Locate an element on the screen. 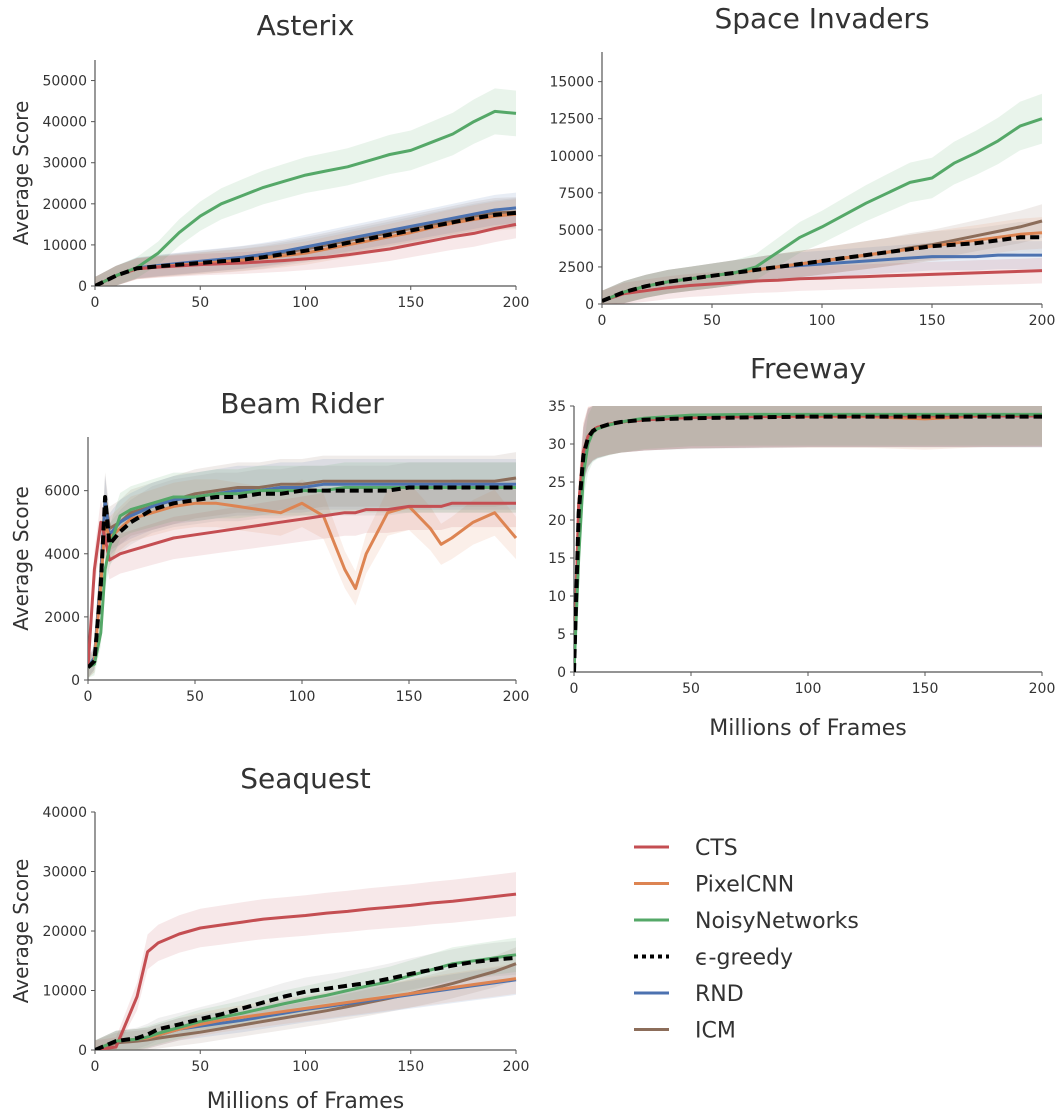  legend-item: ICM is located at coordinates (685, 1031).